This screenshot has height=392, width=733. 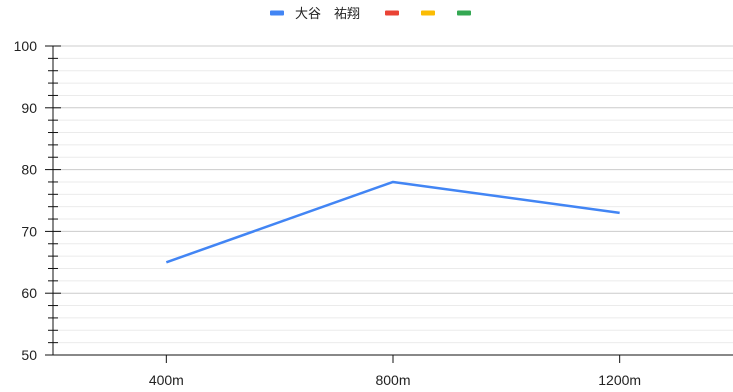 What do you see at coordinates (166, 380) in the screenshot?
I see `x-tick-label: 400m` at bounding box center [166, 380].